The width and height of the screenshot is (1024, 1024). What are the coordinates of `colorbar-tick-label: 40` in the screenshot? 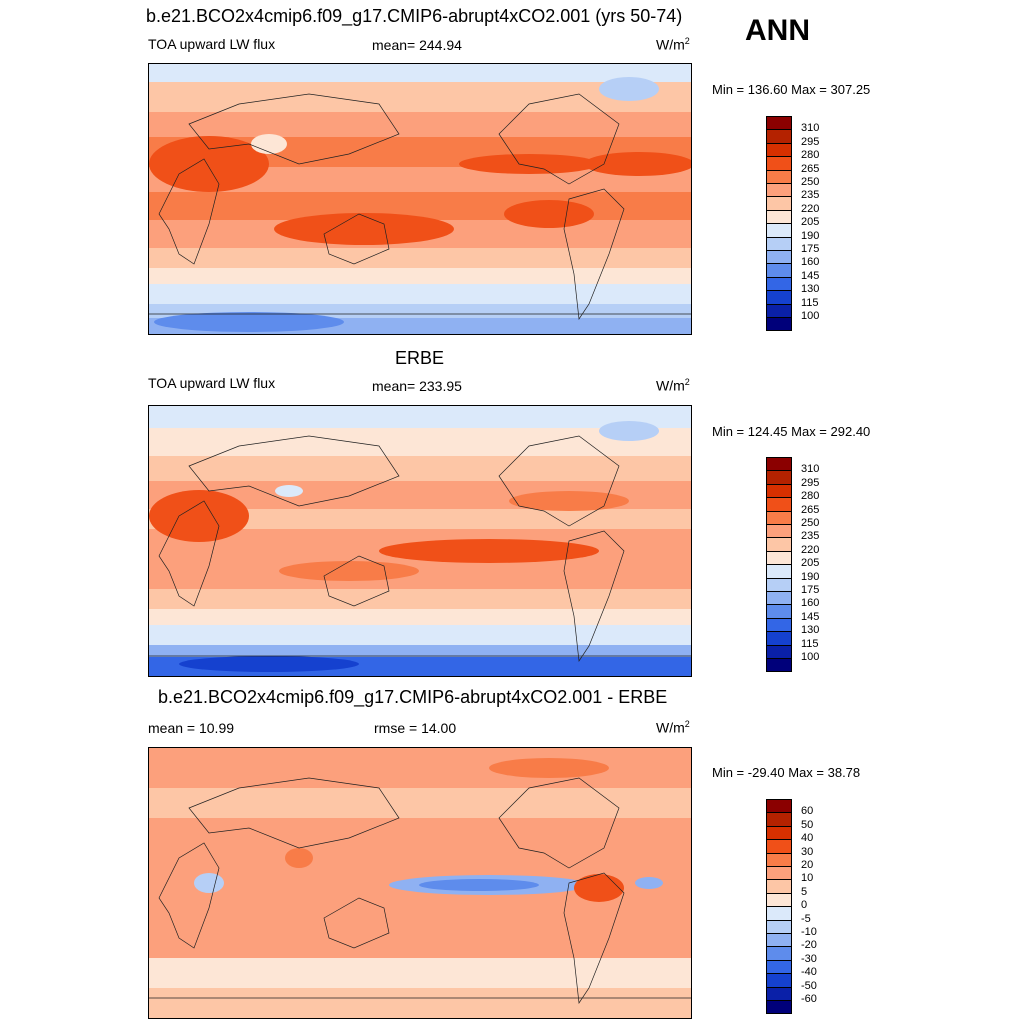 It's located at (807, 838).